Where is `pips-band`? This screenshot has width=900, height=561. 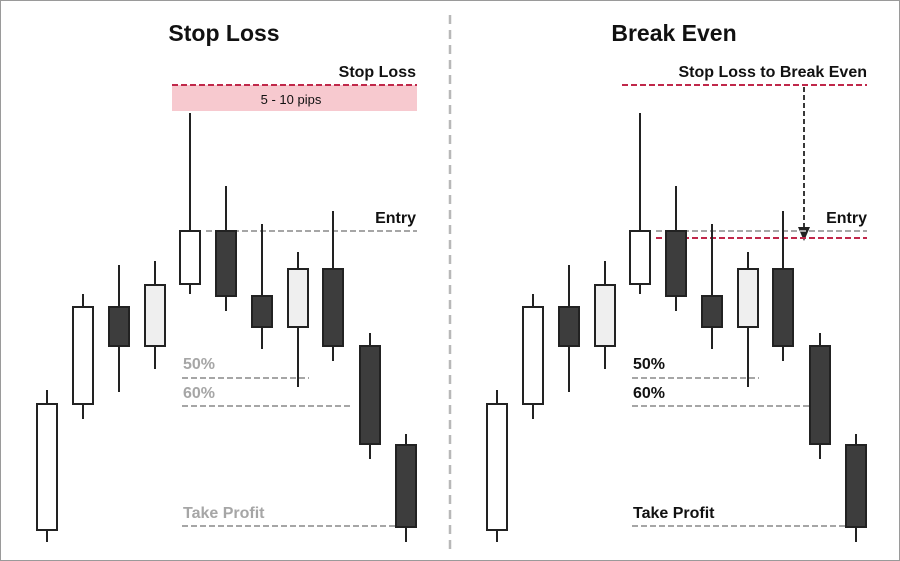
pips-band is located at coordinates (294, 98).